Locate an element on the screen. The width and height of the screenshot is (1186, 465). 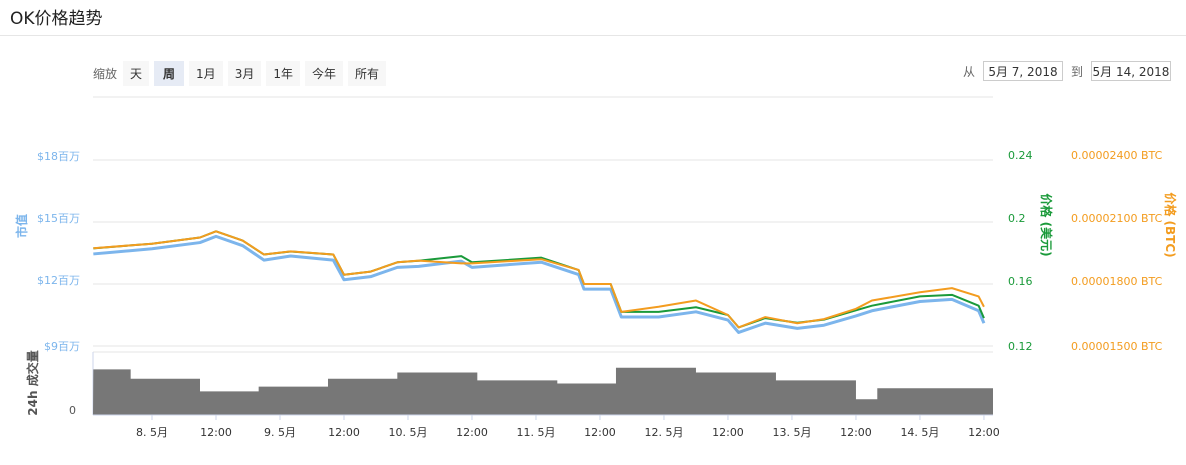
to-date-input is located at coordinates (1131, 71).